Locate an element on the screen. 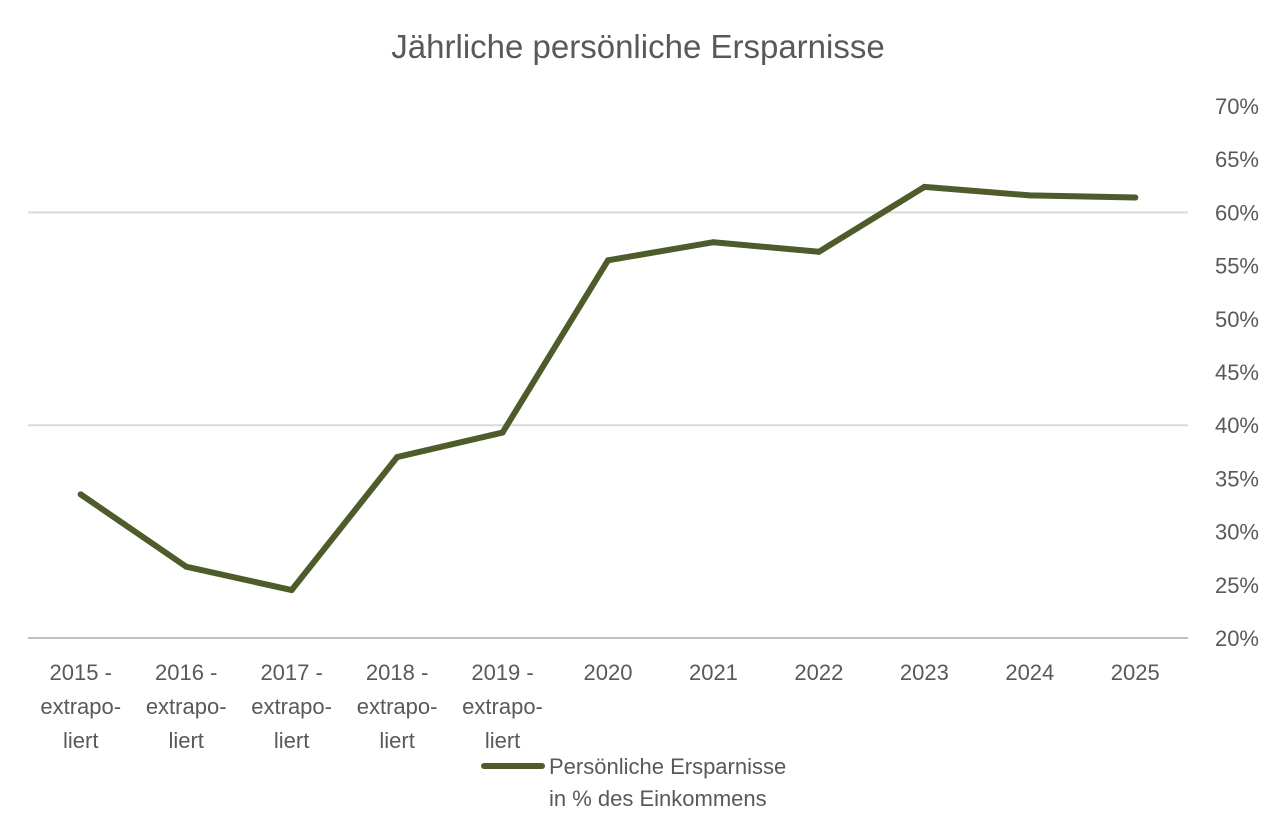  x-tick-label: 2023 is located at coordinates (924, 672).